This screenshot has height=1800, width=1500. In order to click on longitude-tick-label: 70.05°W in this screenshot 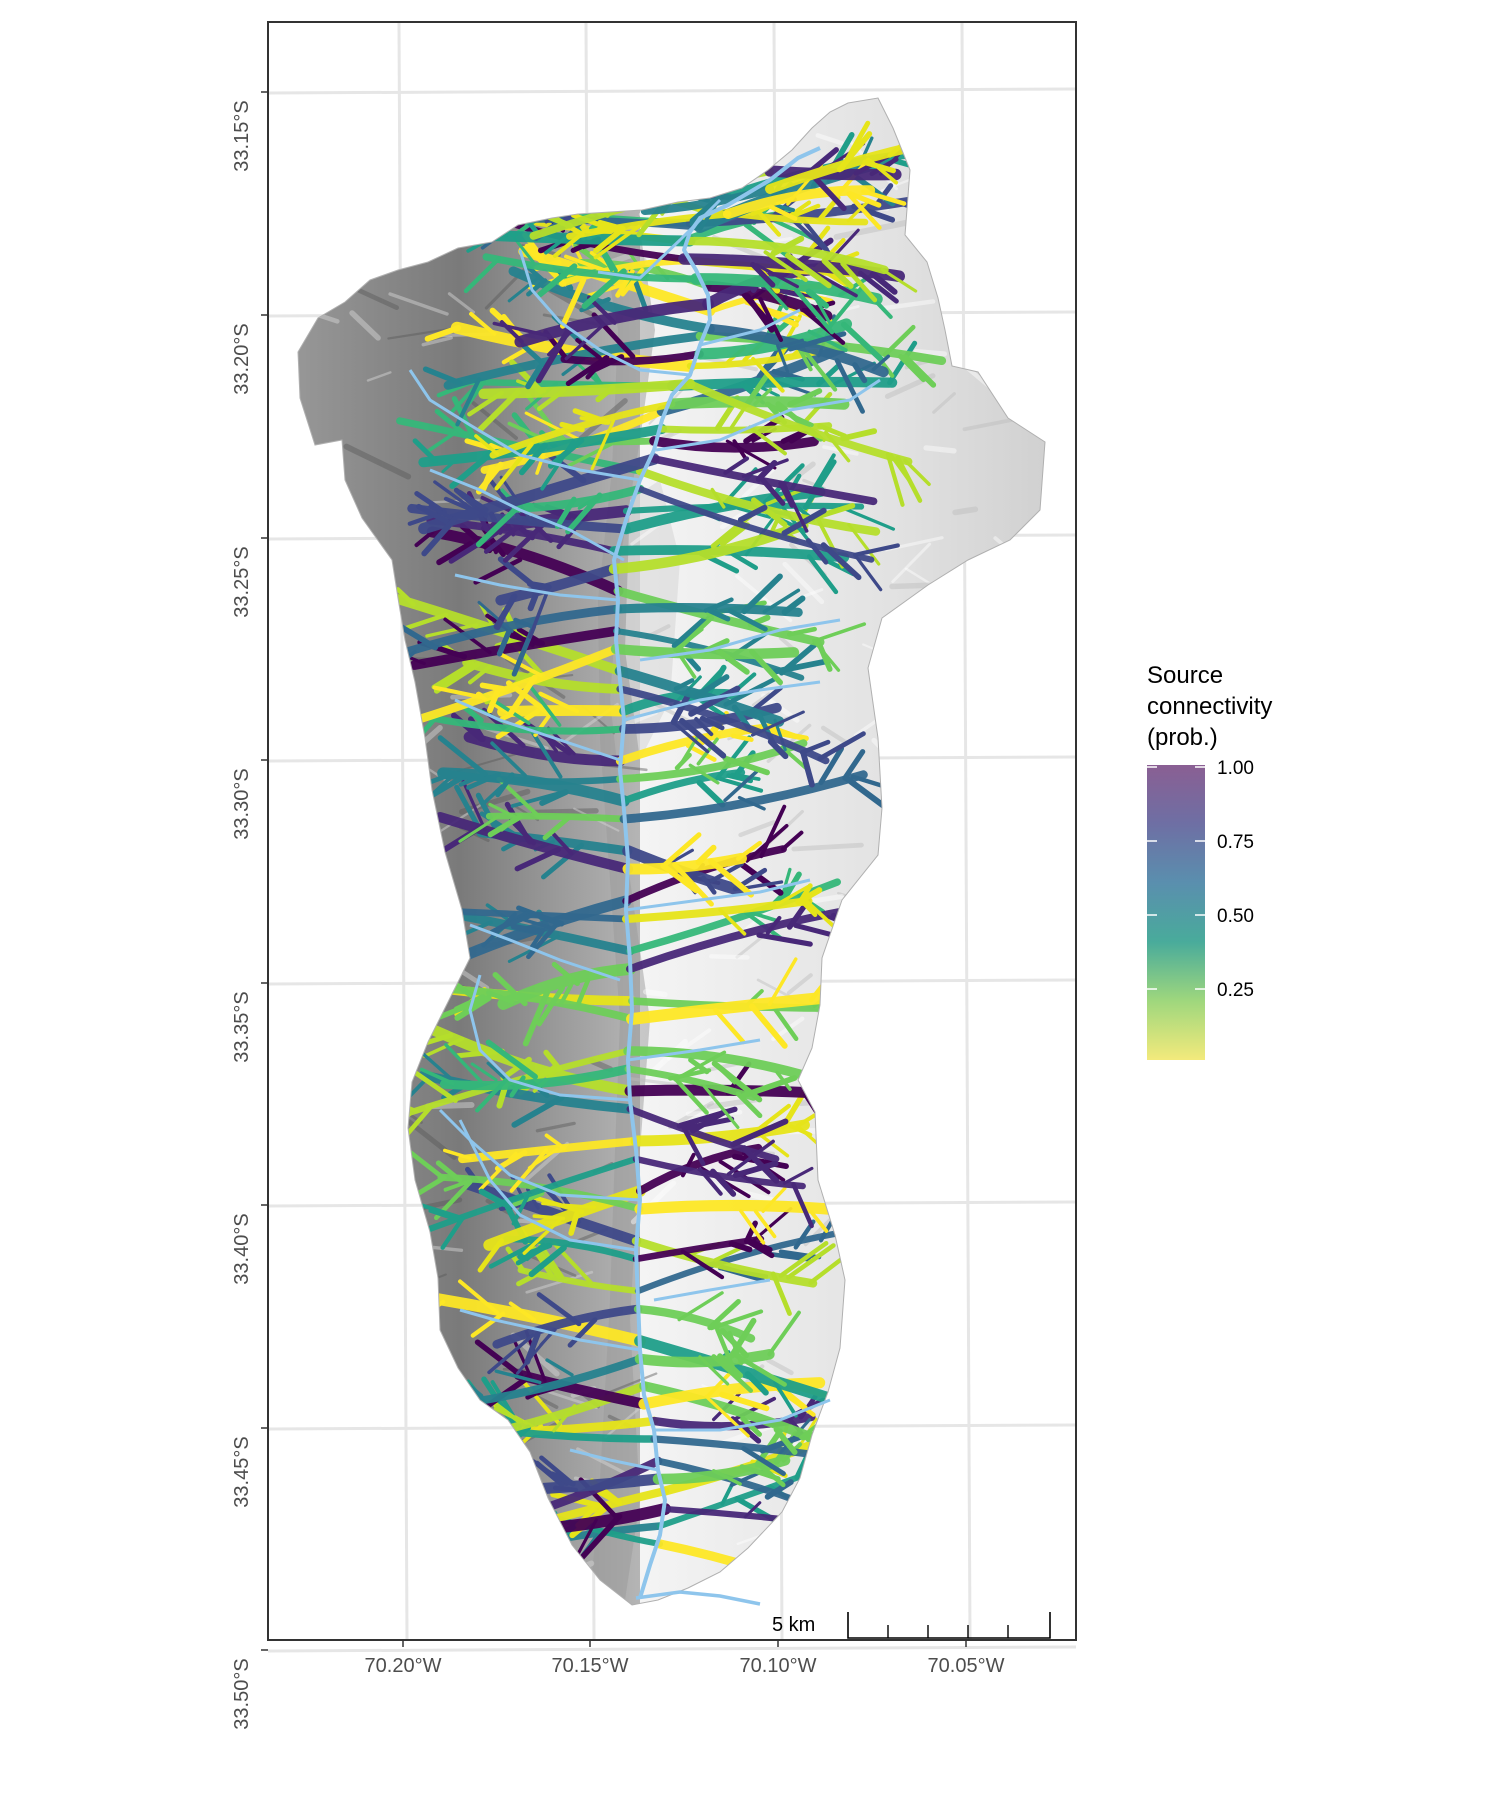, I will do `click(966, 1666)`.